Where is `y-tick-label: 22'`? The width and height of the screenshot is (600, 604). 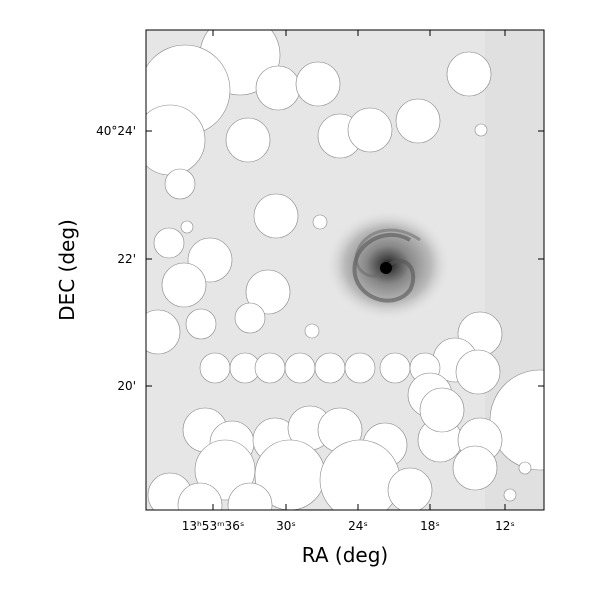 y-tick-label: 22' is located at coordinates (126, 259).